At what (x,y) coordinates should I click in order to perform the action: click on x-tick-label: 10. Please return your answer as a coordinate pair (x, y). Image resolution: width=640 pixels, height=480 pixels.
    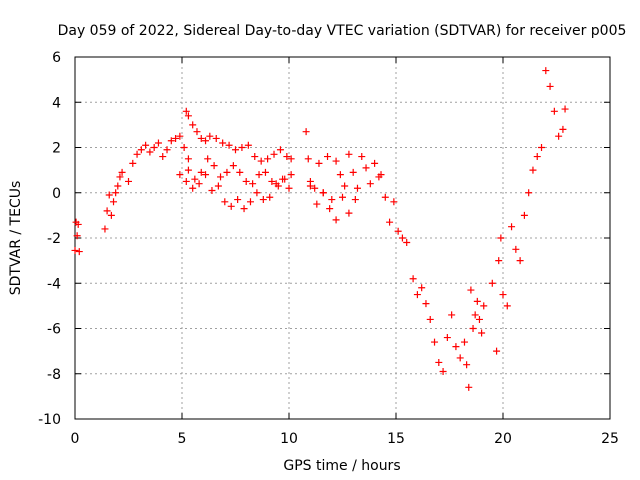
    Looking at the image, I should click on (289, 439).